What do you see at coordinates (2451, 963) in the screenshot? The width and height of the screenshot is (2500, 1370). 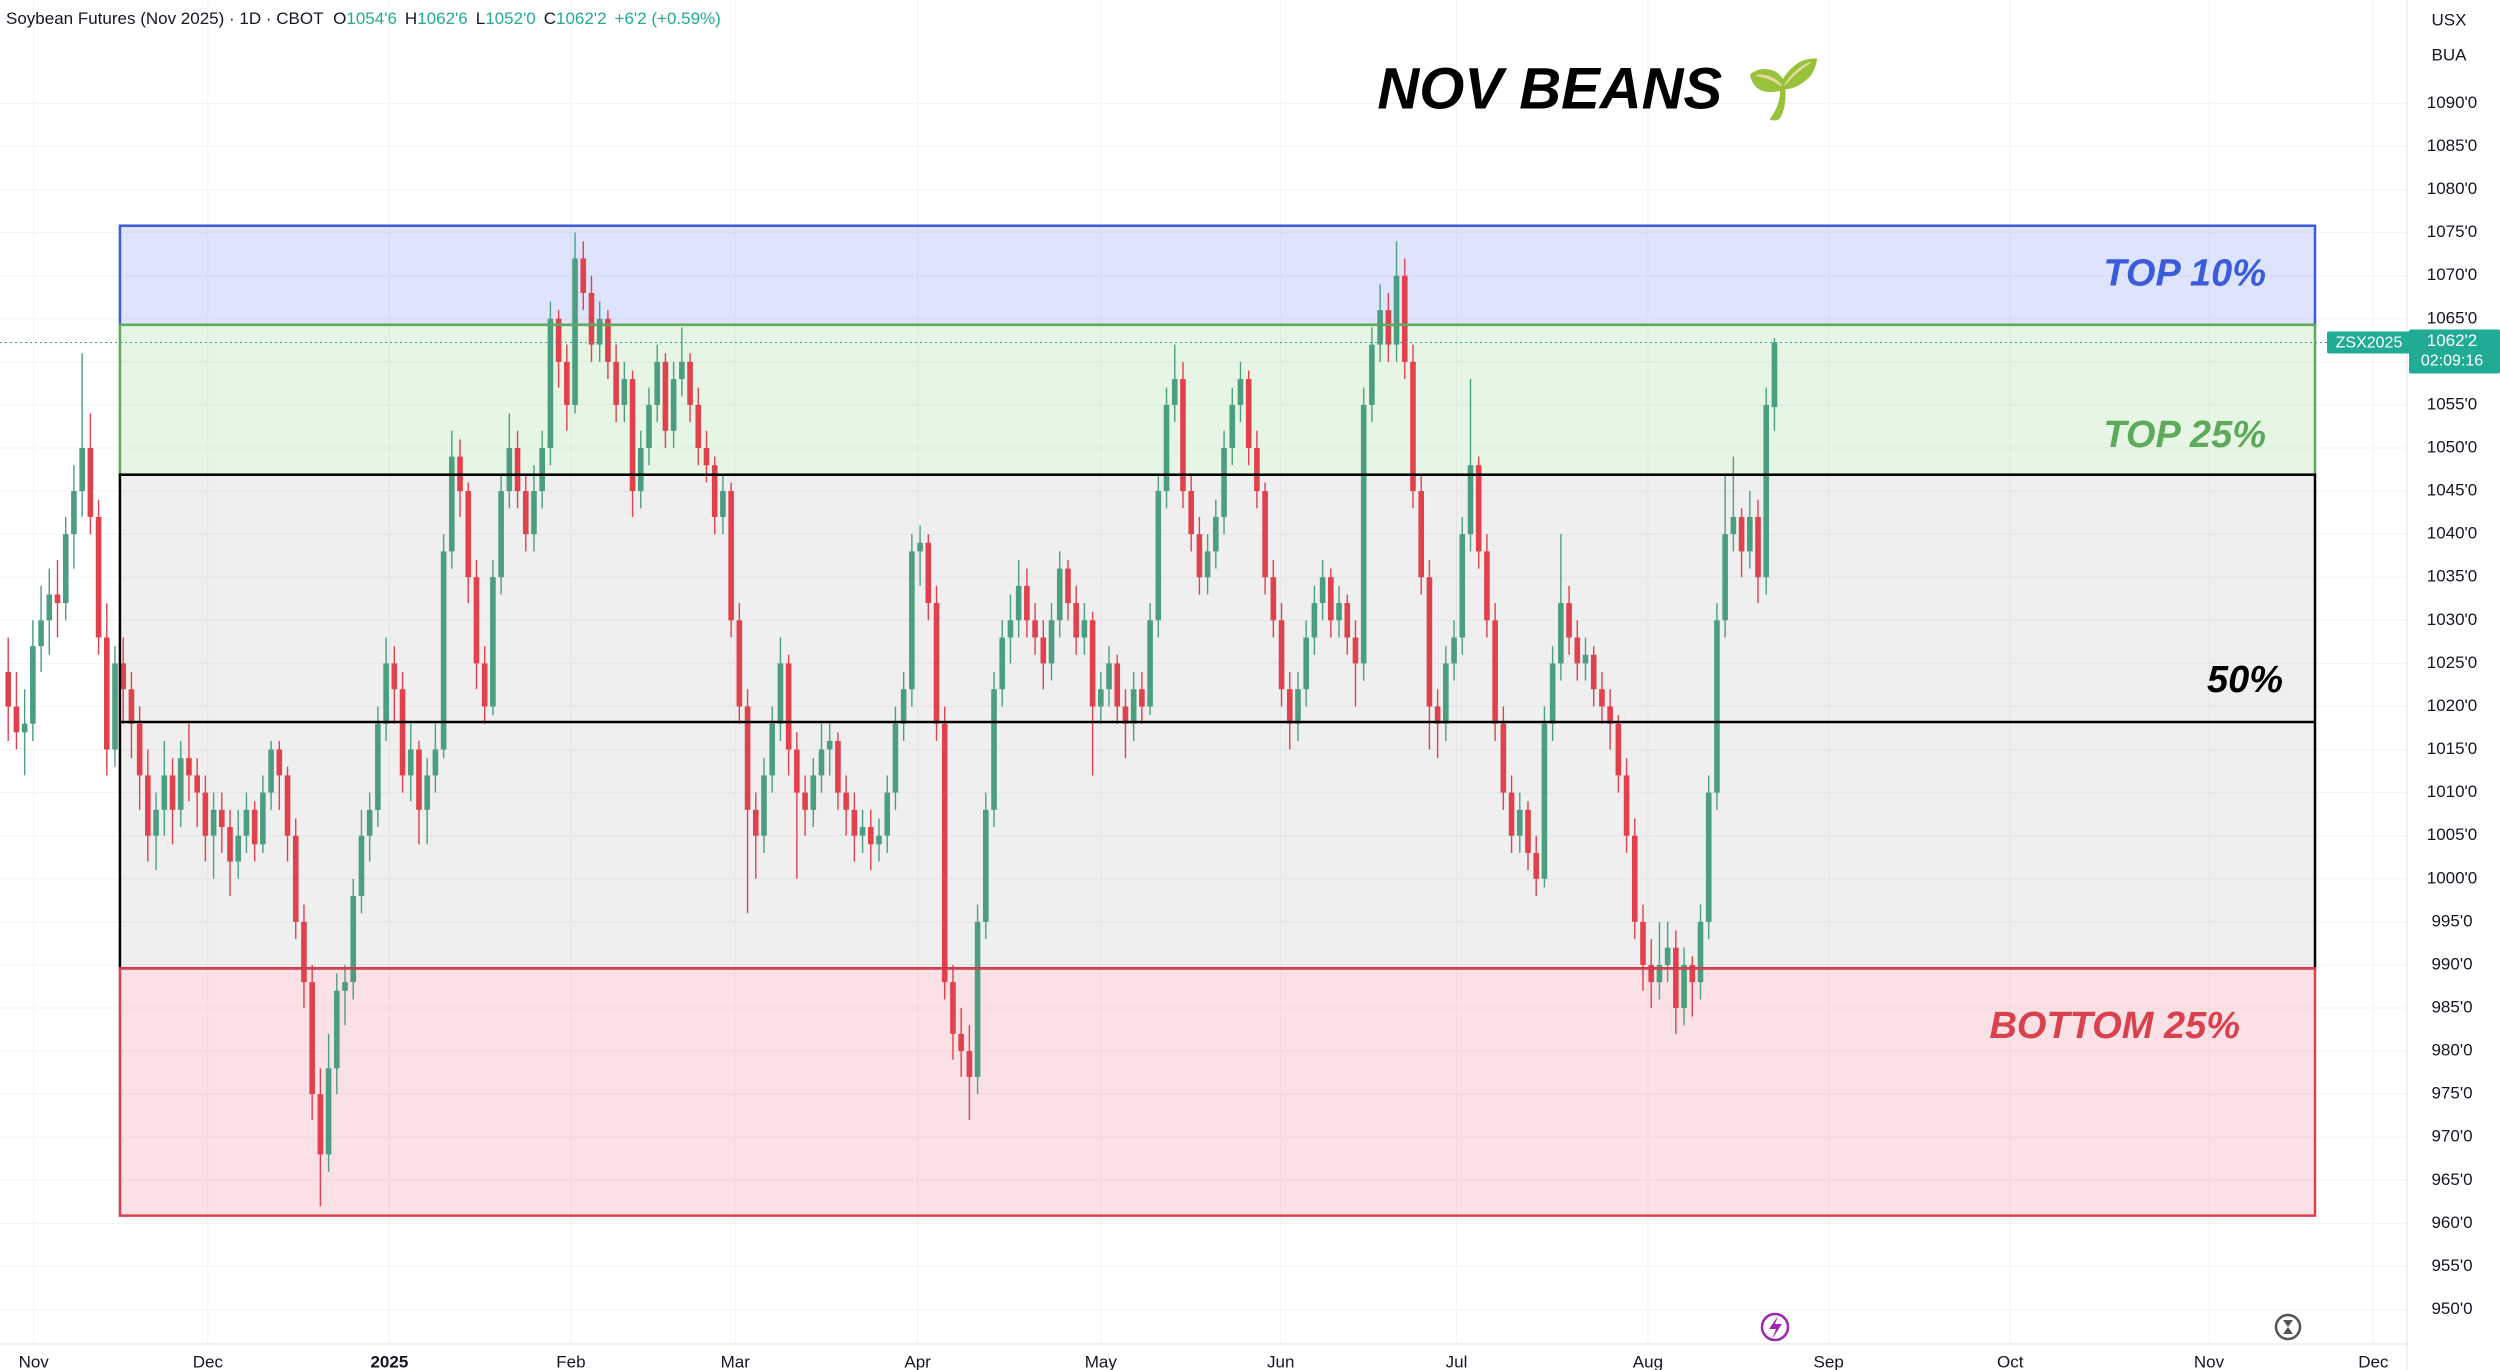 I see `y-tick-label: 990'0` at bounding box center [2451, 963].